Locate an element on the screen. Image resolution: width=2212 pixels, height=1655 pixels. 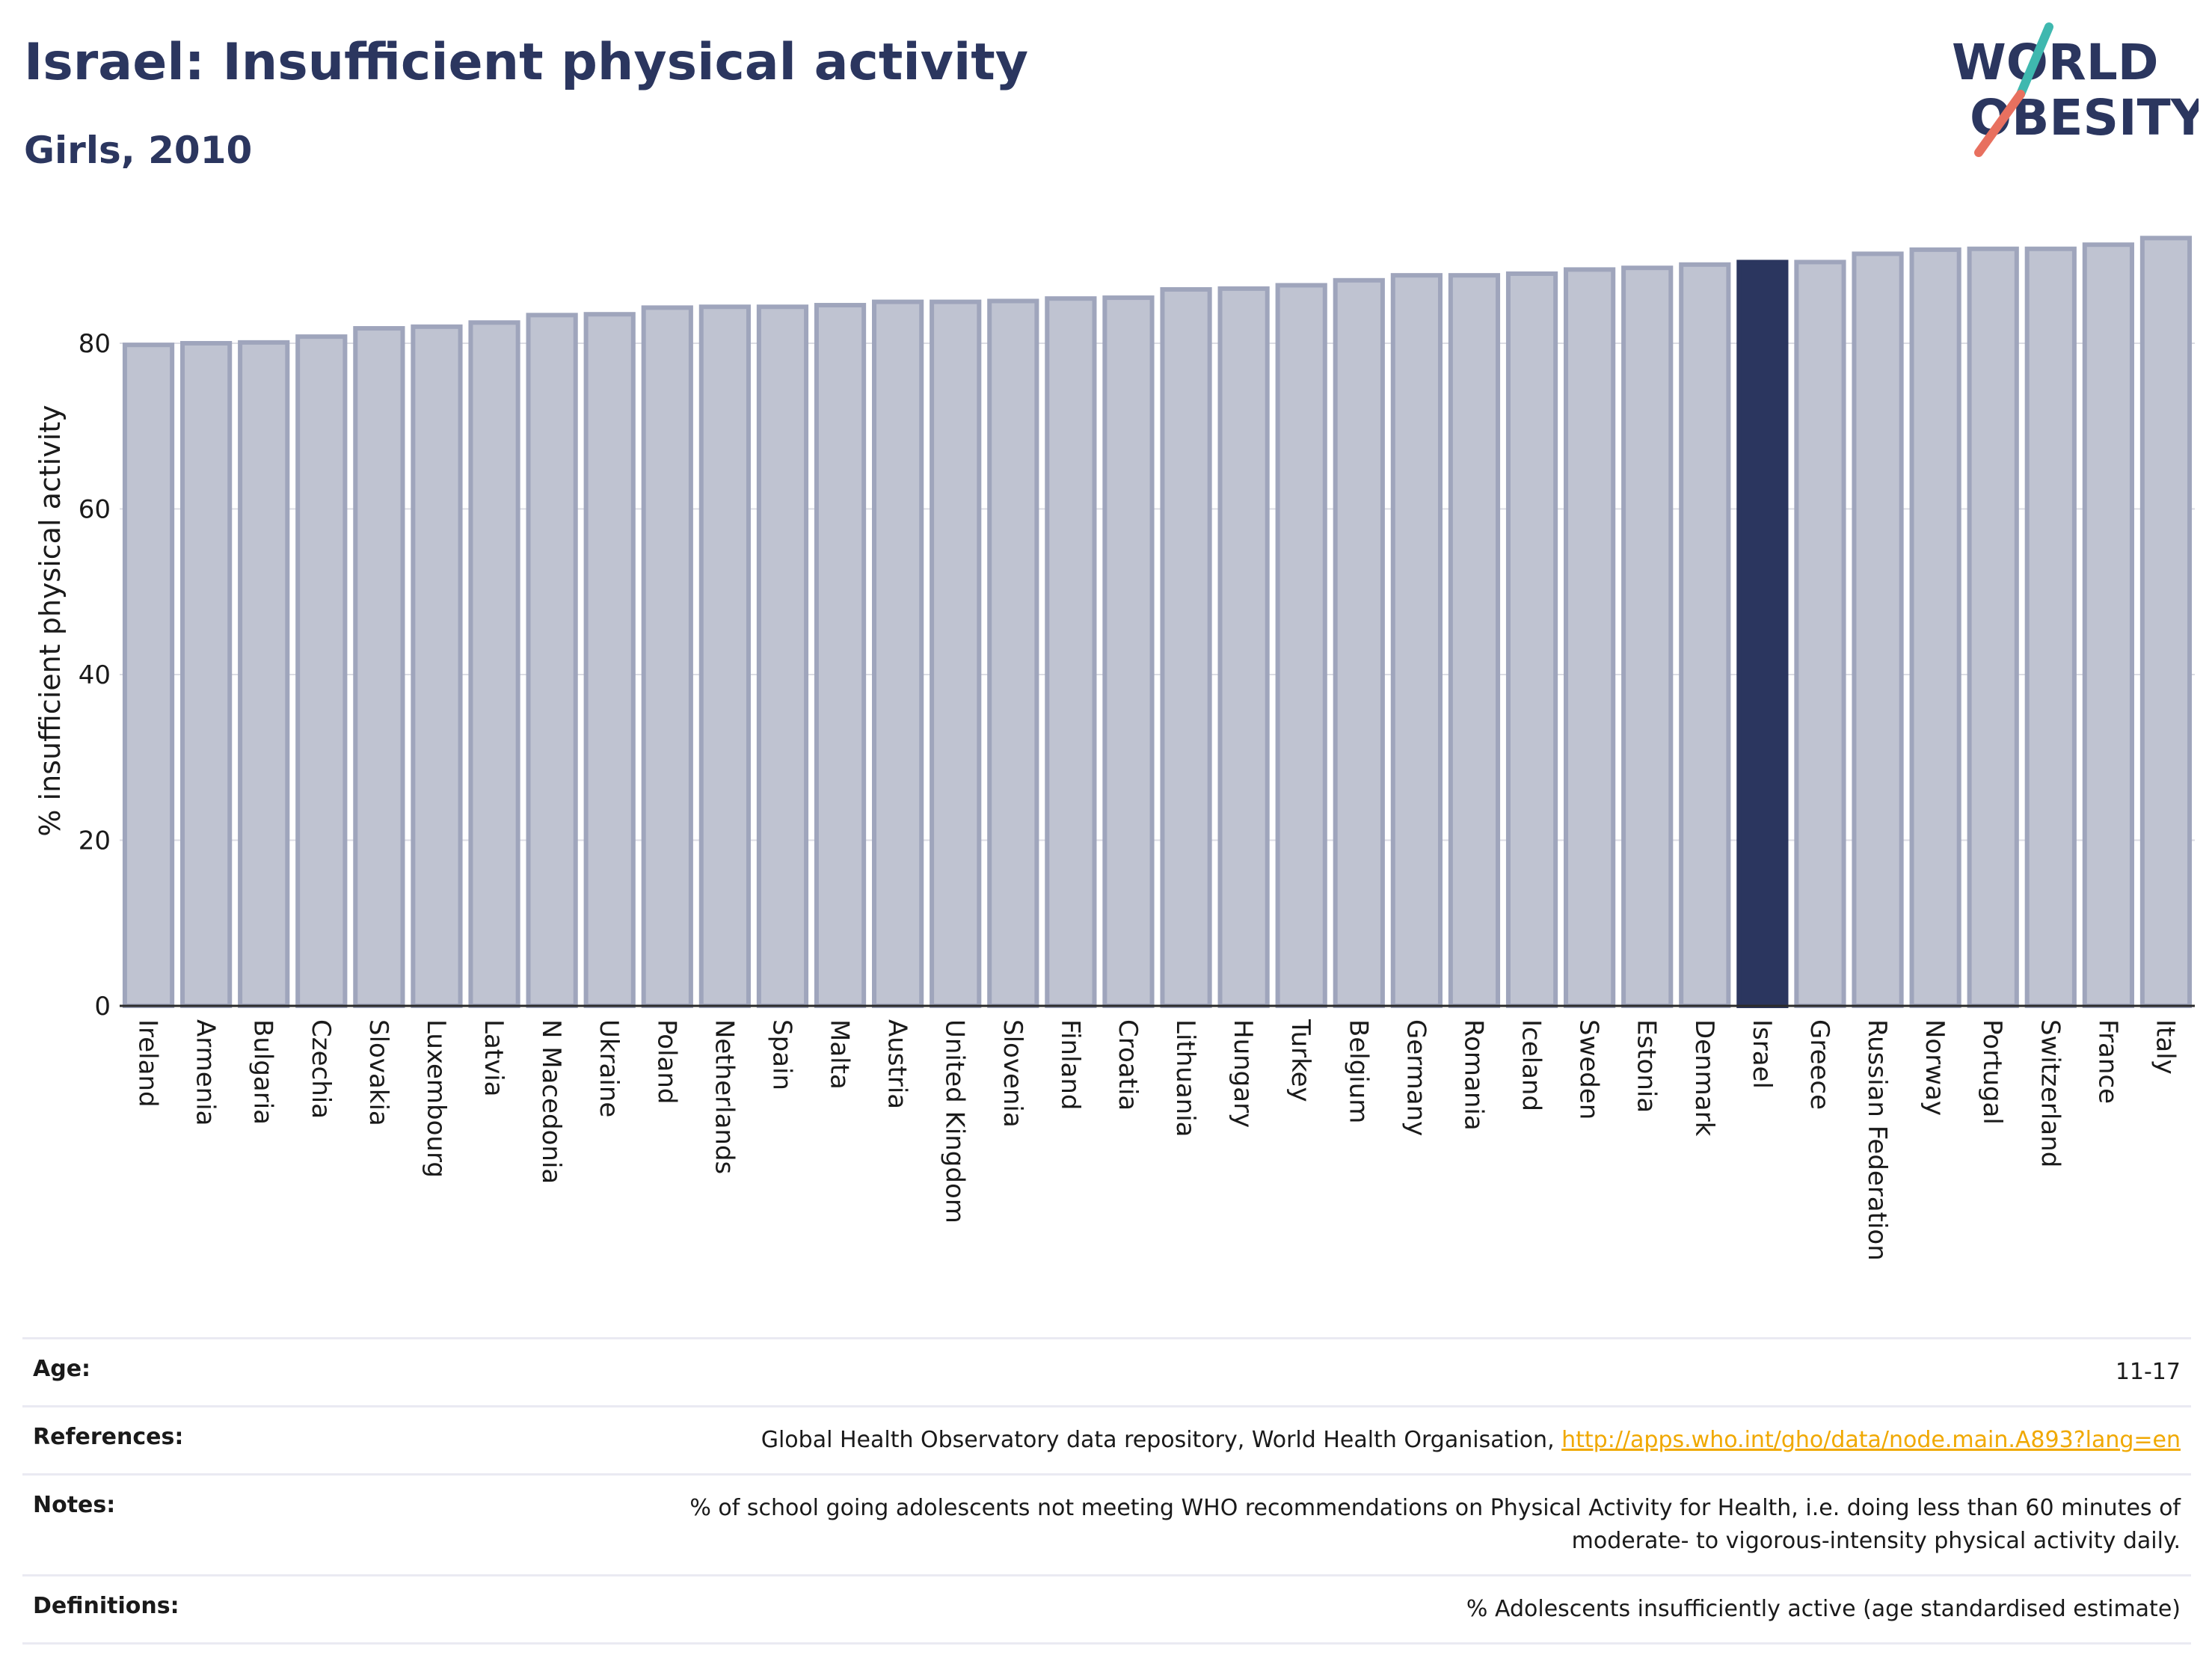
y-tick-label: 40 is located at coordinates (95, 675).